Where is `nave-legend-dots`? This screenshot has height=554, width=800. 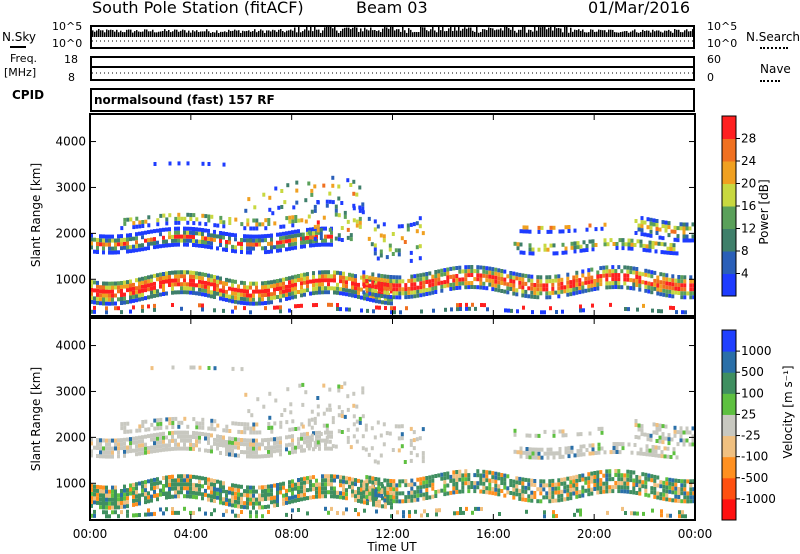 nave-legend-dots is located at coordinates (770, 81).